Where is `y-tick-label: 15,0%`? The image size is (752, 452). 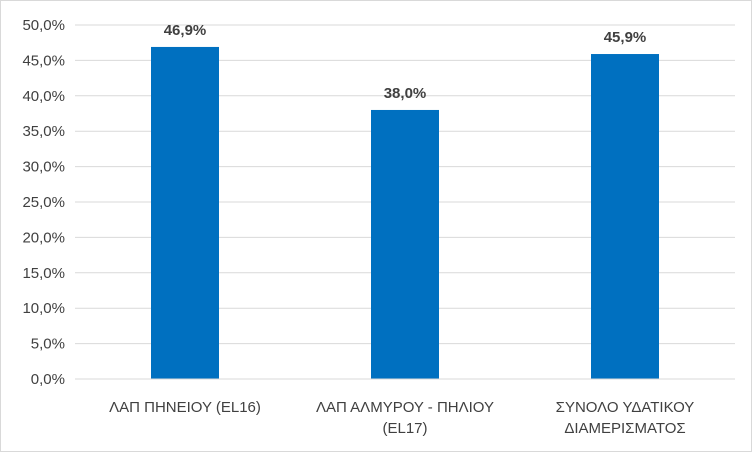 y-tick-label: 15,0% is located at coordinates (43, 273).